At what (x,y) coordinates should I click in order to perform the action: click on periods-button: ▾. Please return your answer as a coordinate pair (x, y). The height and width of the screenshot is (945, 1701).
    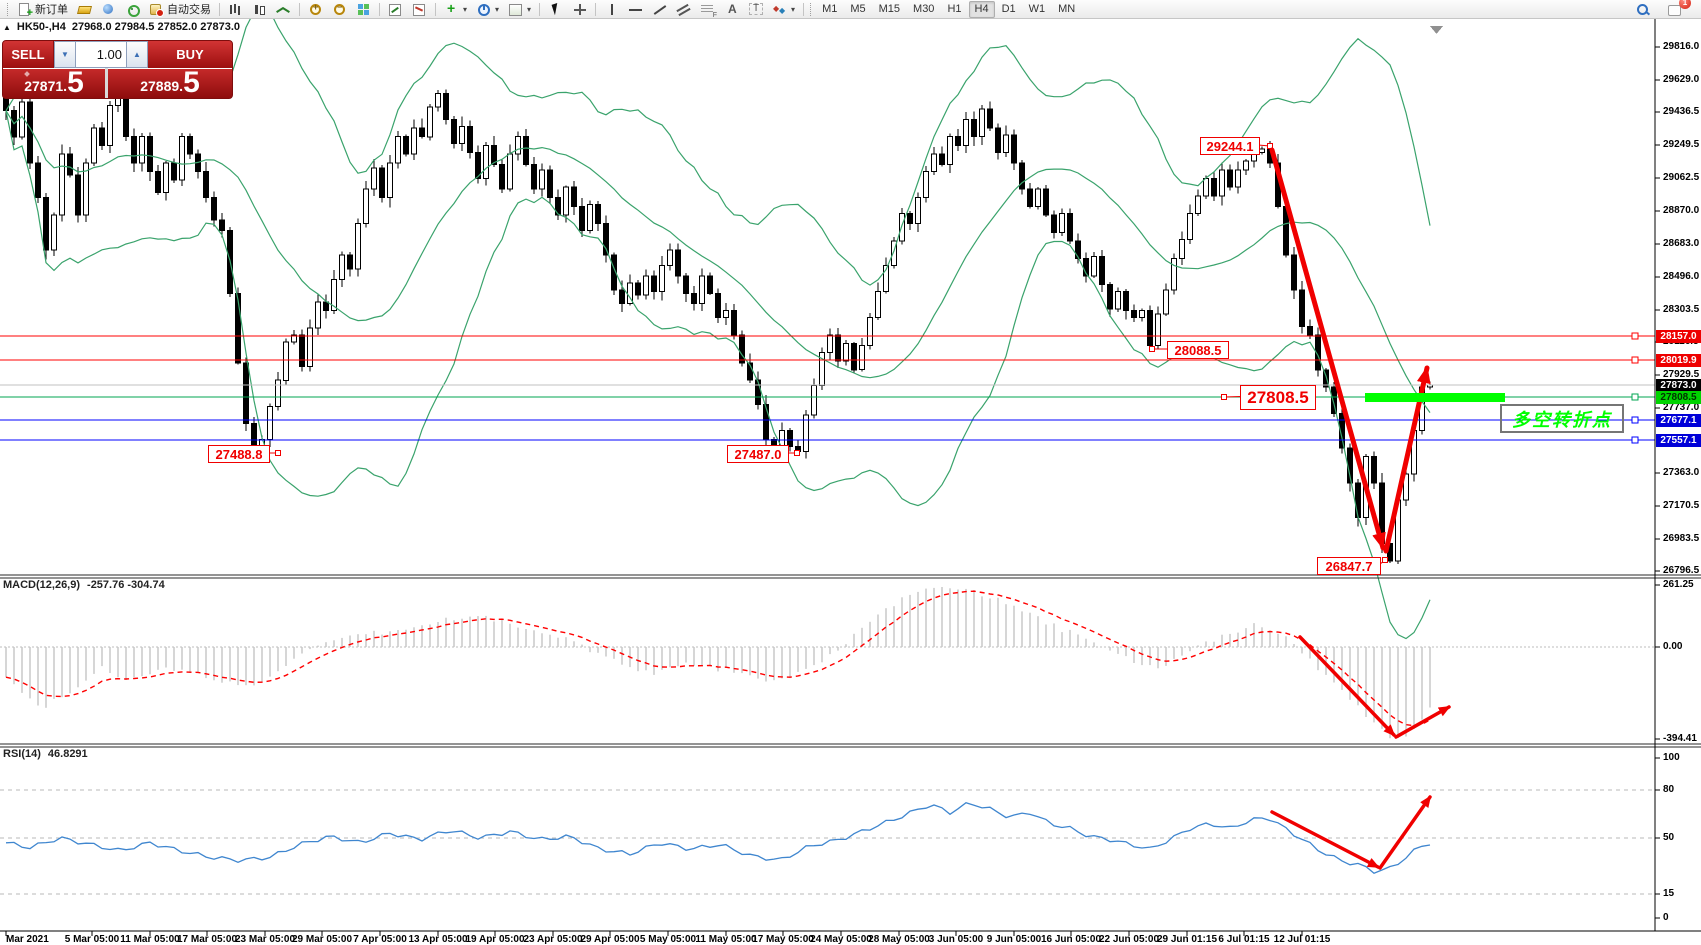
    Looking at the image, I should click on (487, 9).